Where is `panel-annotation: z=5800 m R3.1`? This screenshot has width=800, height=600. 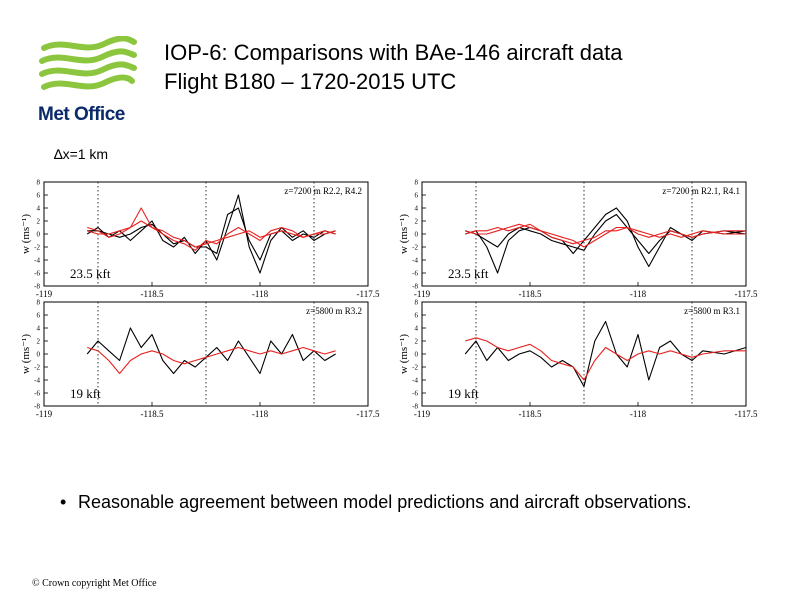
panel-annotation: z=5800 m R3.1 is located at coordinates (712, 311).